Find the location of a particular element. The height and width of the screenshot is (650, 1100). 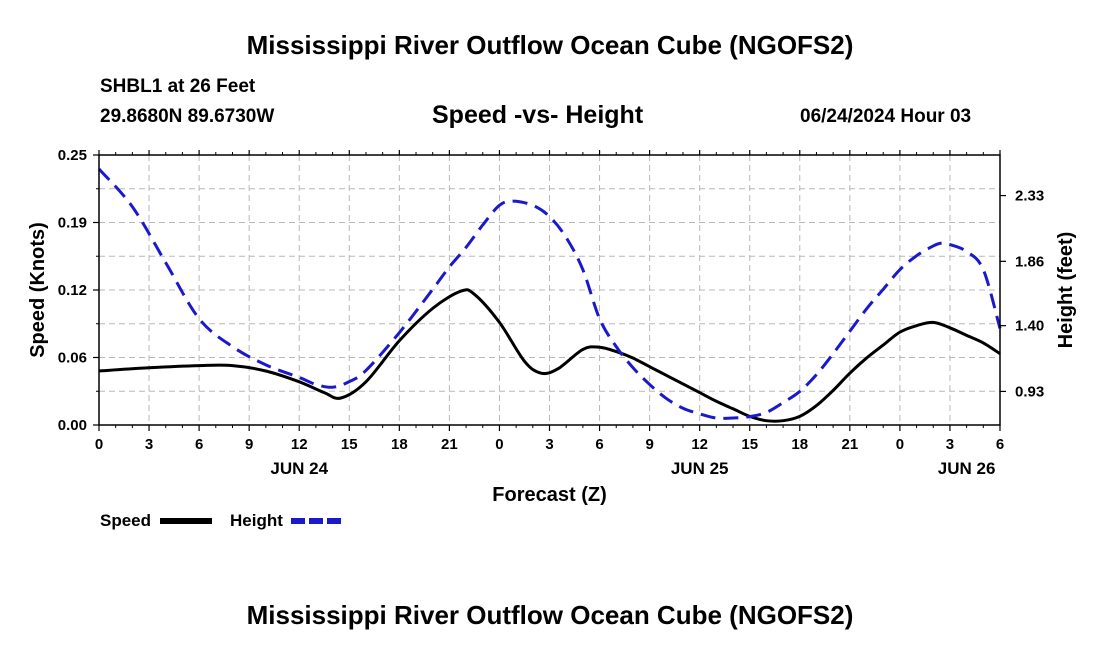

legend-speed-label: Speed is located at coordinates (125, 520).